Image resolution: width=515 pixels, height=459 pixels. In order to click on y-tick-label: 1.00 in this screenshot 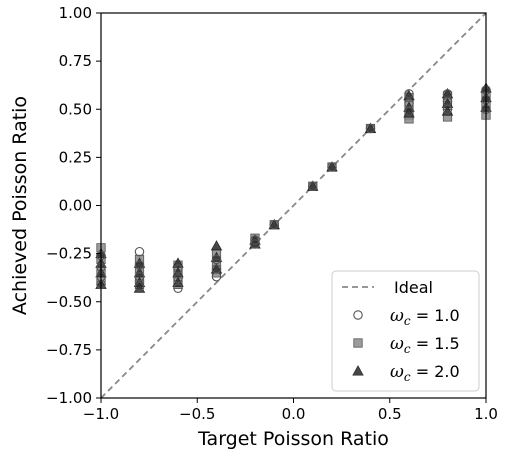, I will do `click(75, 13)`.